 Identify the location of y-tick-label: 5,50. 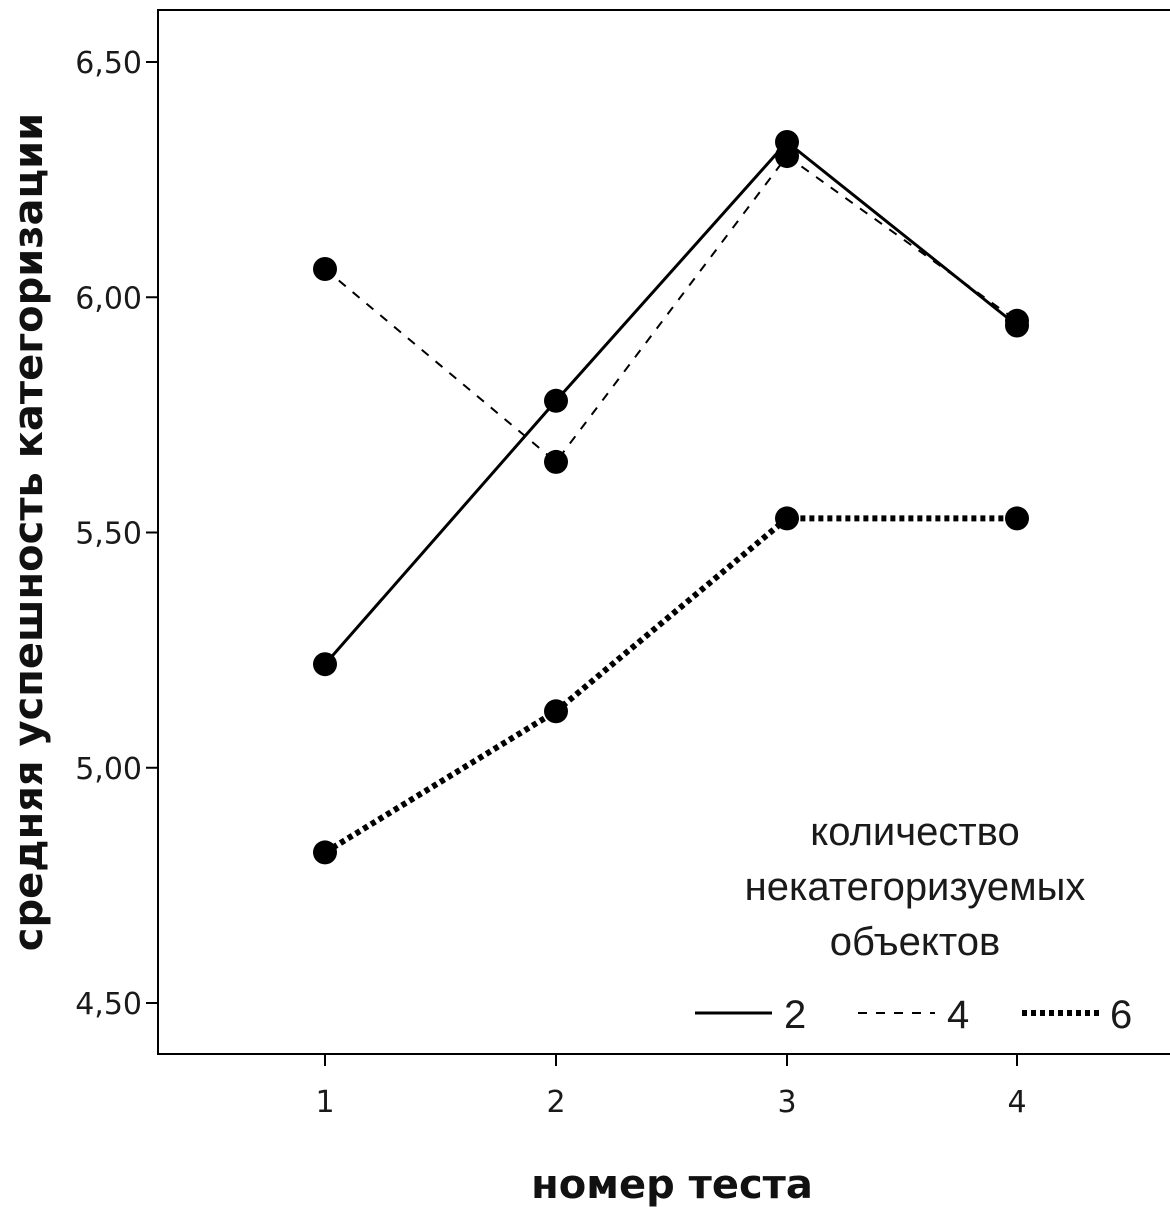
(108, 534).